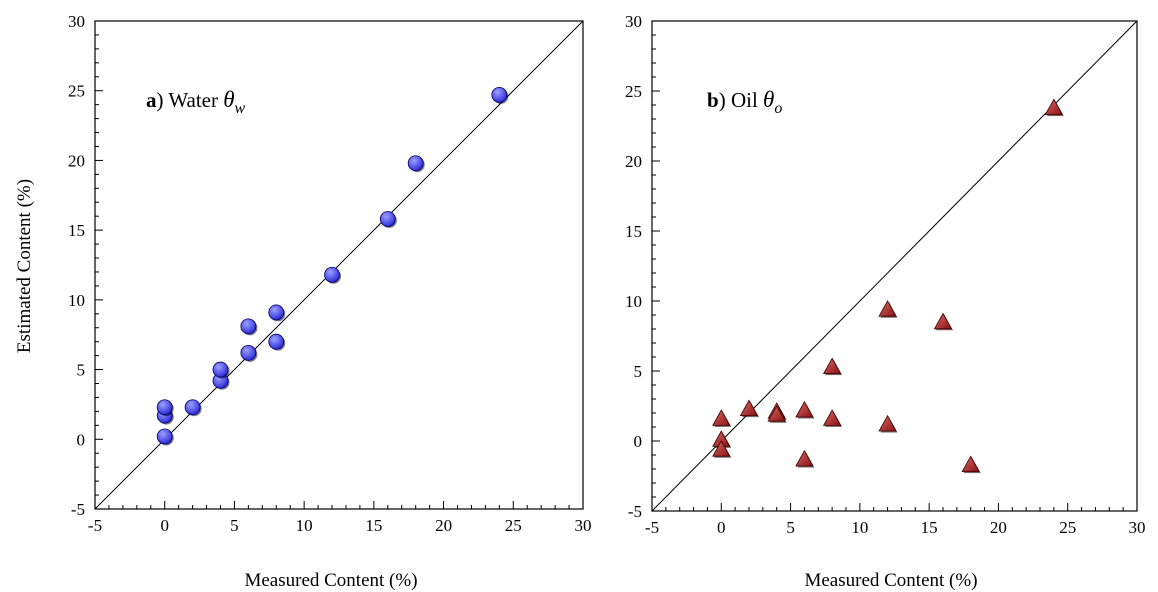 This screenshot has height=592, width=1158. I want to click on panel-a-y-tick-label: 5, so click(81, 370).